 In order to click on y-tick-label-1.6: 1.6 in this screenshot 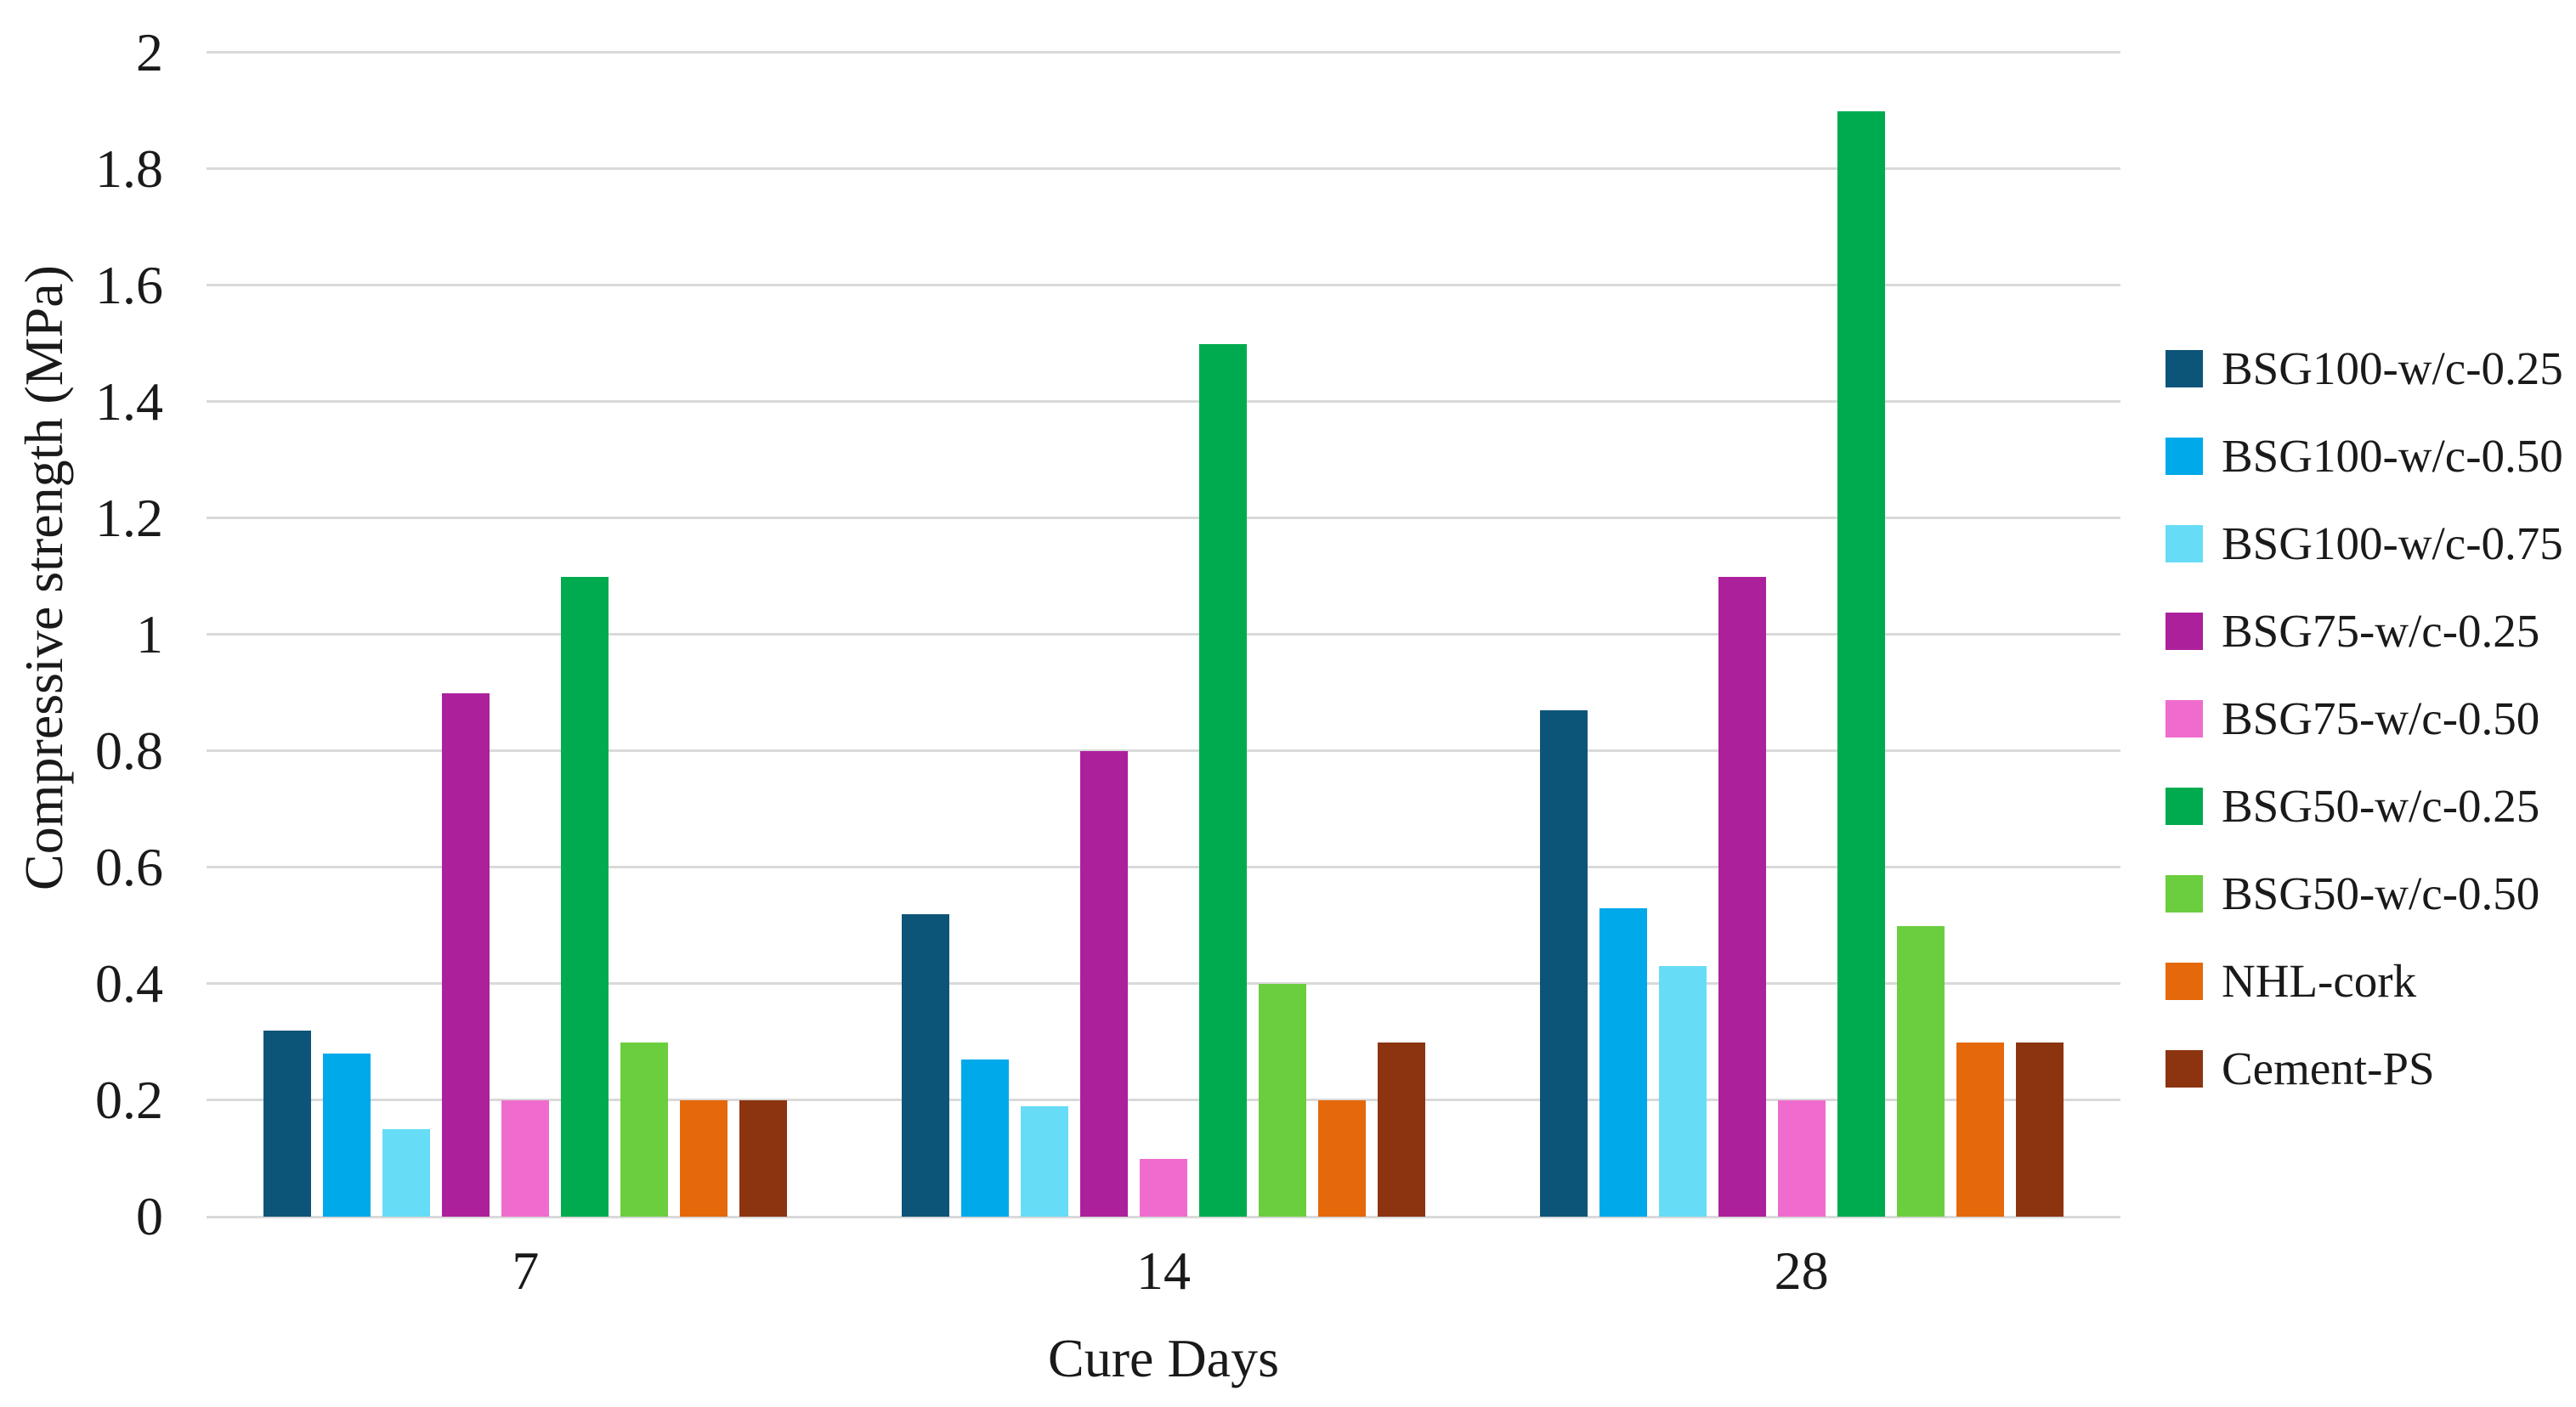, I will do `click(129, 285)`.